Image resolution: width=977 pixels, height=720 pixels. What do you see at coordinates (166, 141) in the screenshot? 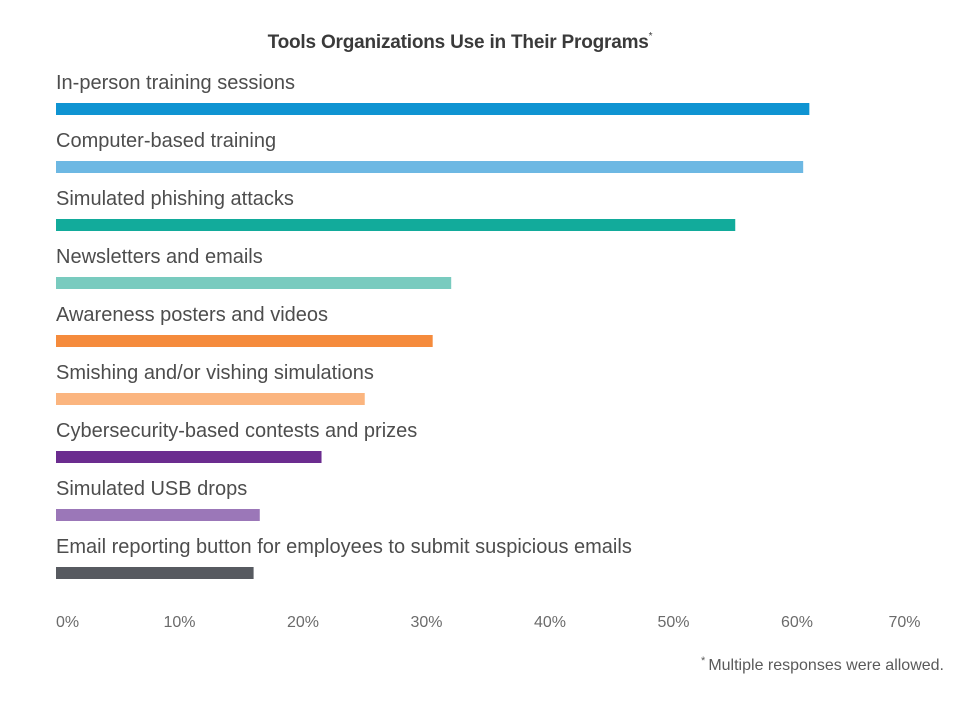
I see `bar-label: Computer-based training` at bounding box center [166, 141].